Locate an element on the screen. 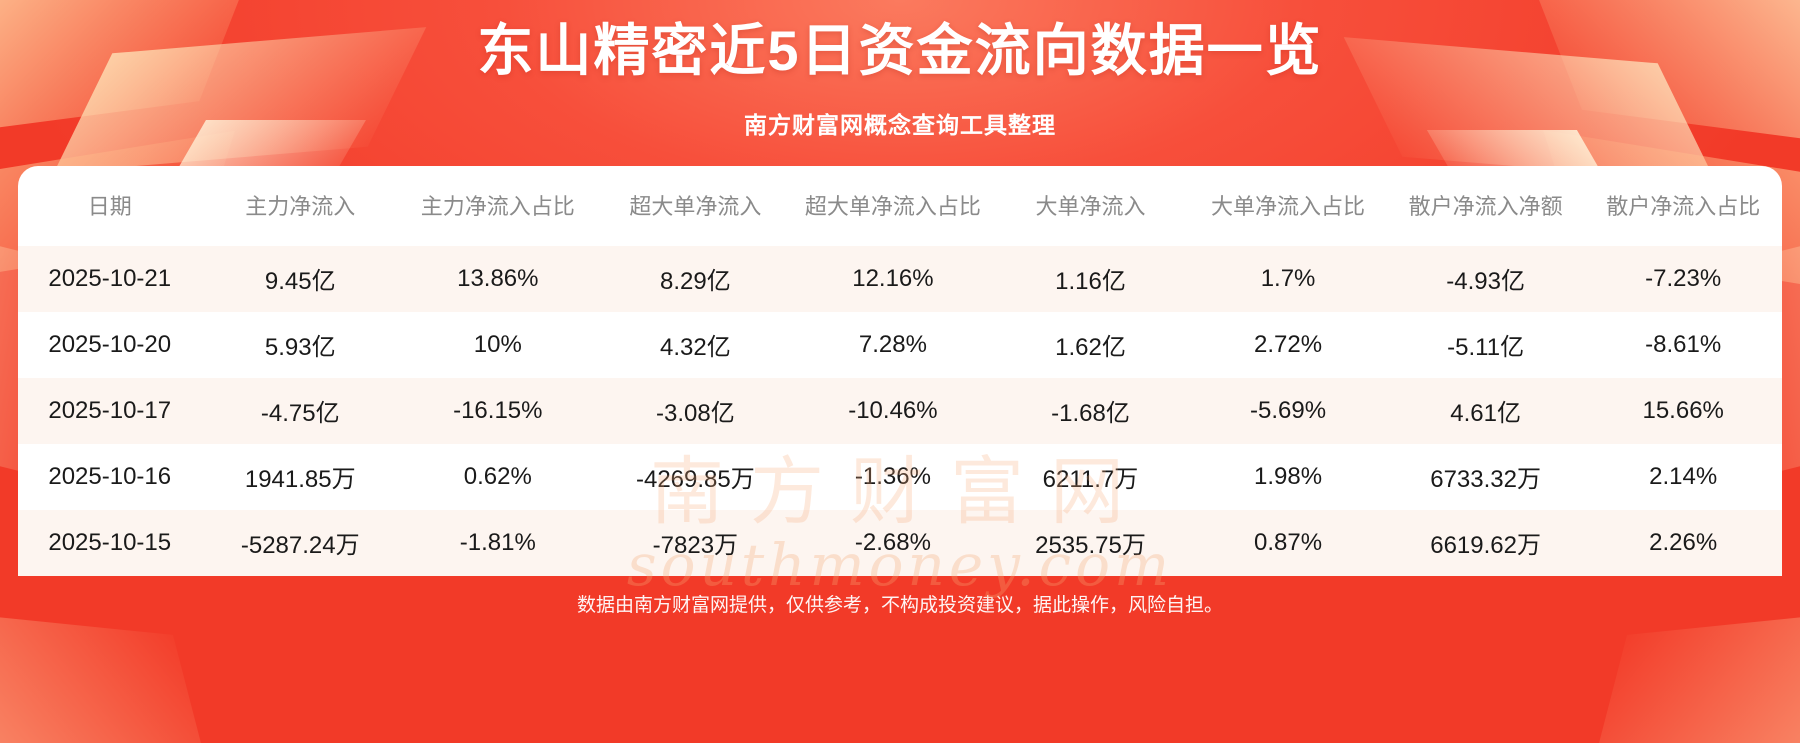 This screenshot has height=743, width=1800. cell-super-large-net-inflow-ratio: -1.36% is located at coordinates (892, 476).